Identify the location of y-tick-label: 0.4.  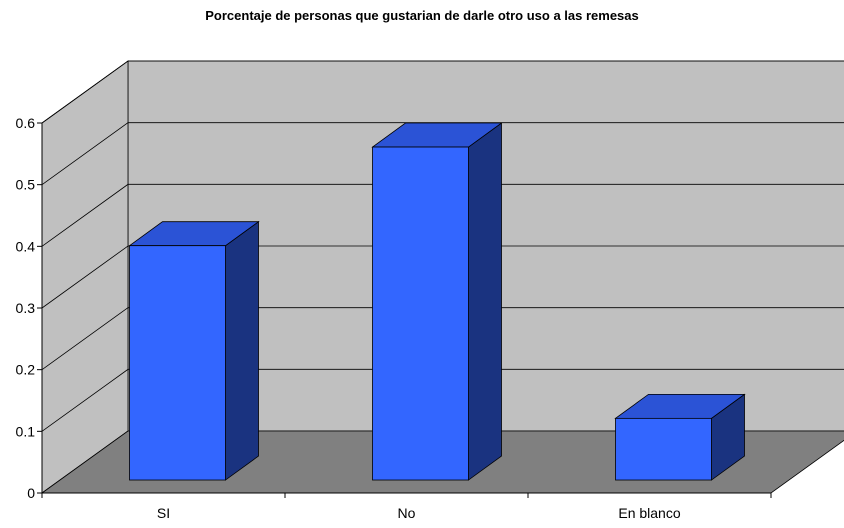
(26, 246).